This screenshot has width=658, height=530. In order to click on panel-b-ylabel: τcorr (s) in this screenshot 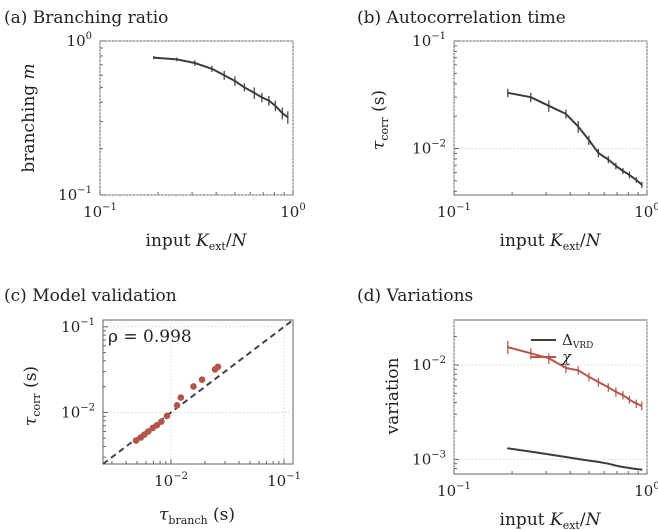, I will do `click(380, 120)`.